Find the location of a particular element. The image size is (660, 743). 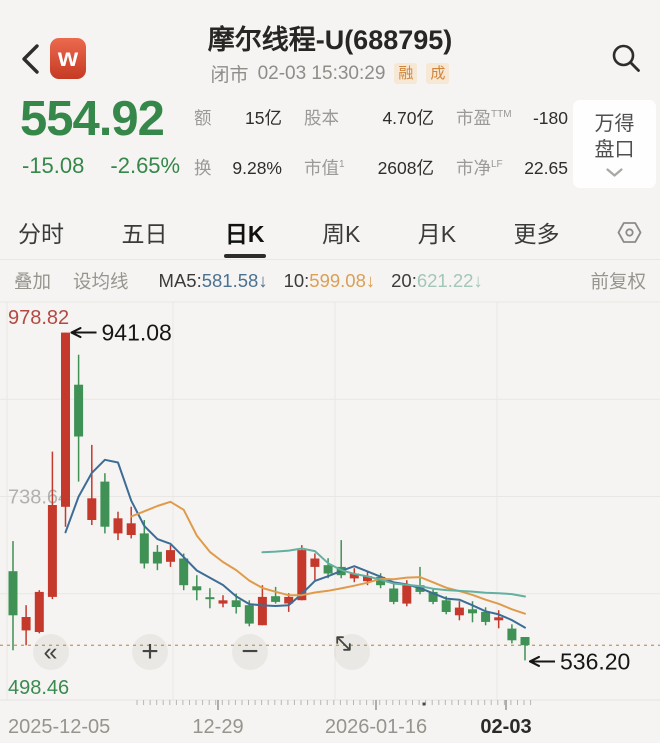

fab-rewind: « is located at coordinates (51, 652).